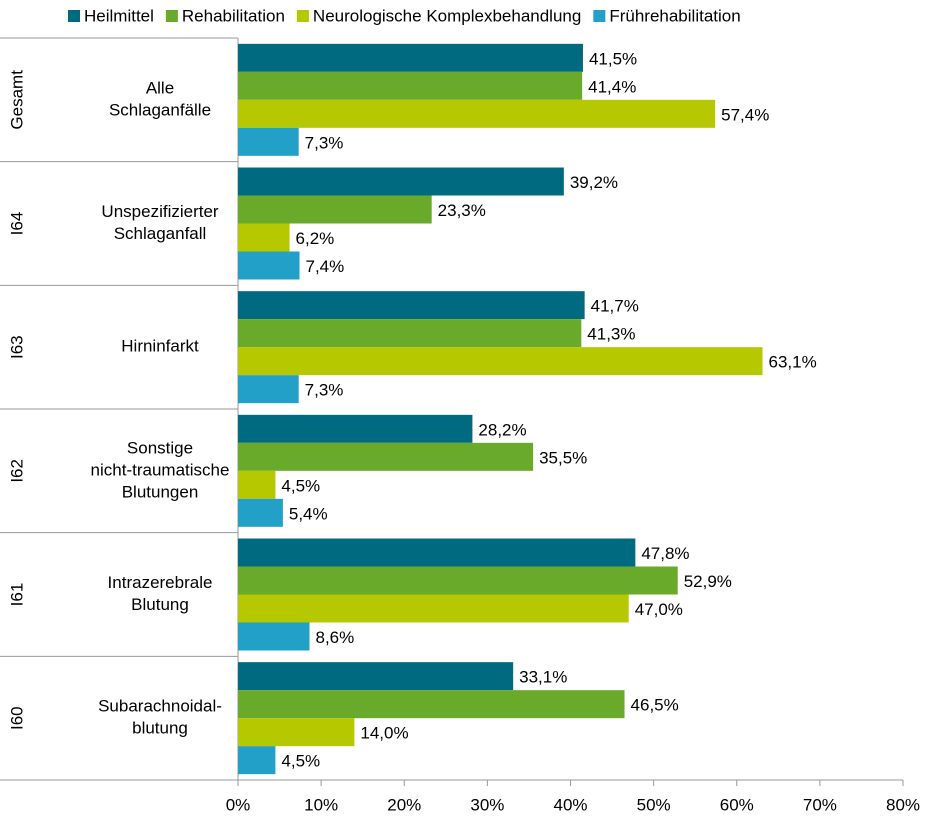 The width and height of the screenshot is (933, 818). What do you see at coordinates (570, 804) in the screenshot?
I see `x-tick-label: 40%` at bounding box center [570, 804].